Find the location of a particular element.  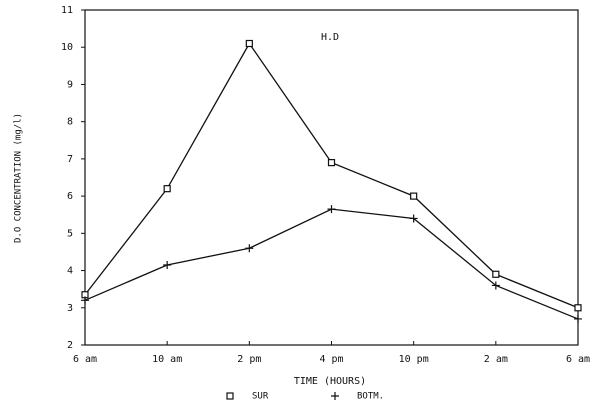

y-tick-label: 6 is located at coordinates (70, 196).